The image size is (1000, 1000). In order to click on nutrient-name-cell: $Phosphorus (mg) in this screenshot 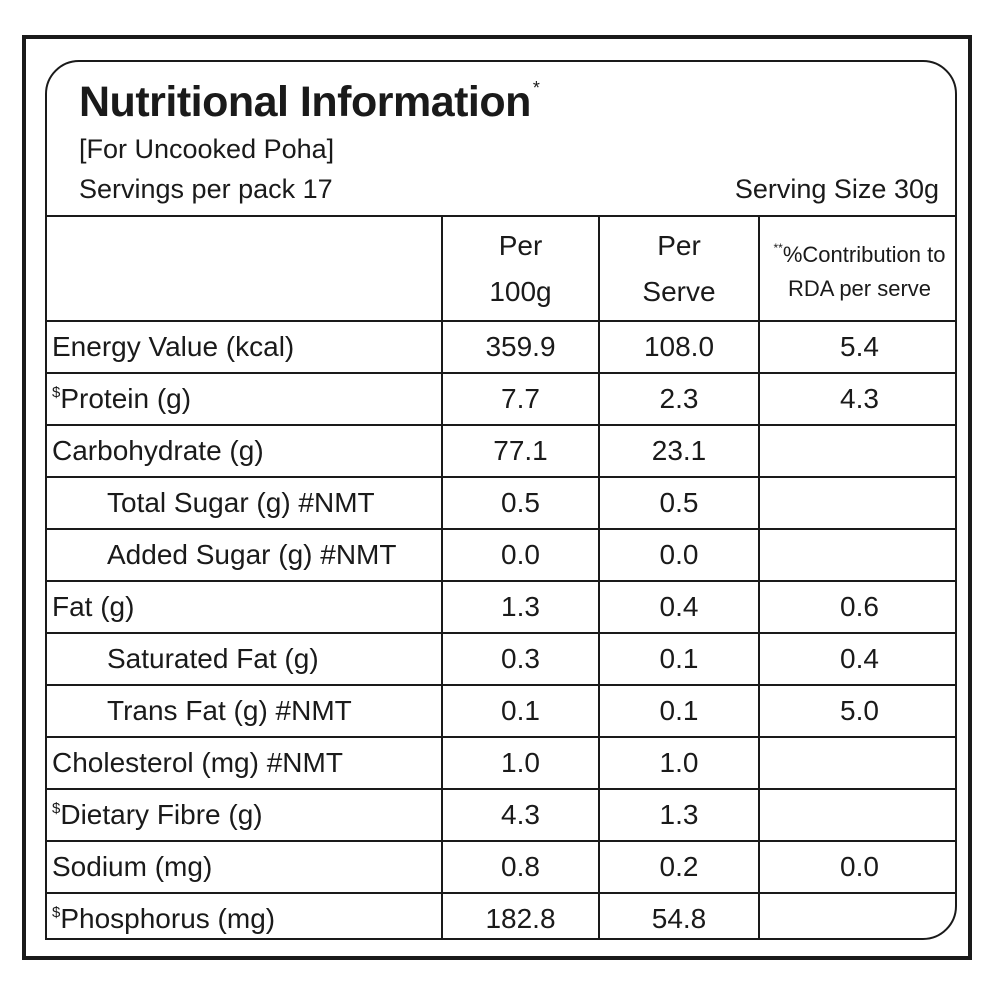, I will do `click(245, 915)`.